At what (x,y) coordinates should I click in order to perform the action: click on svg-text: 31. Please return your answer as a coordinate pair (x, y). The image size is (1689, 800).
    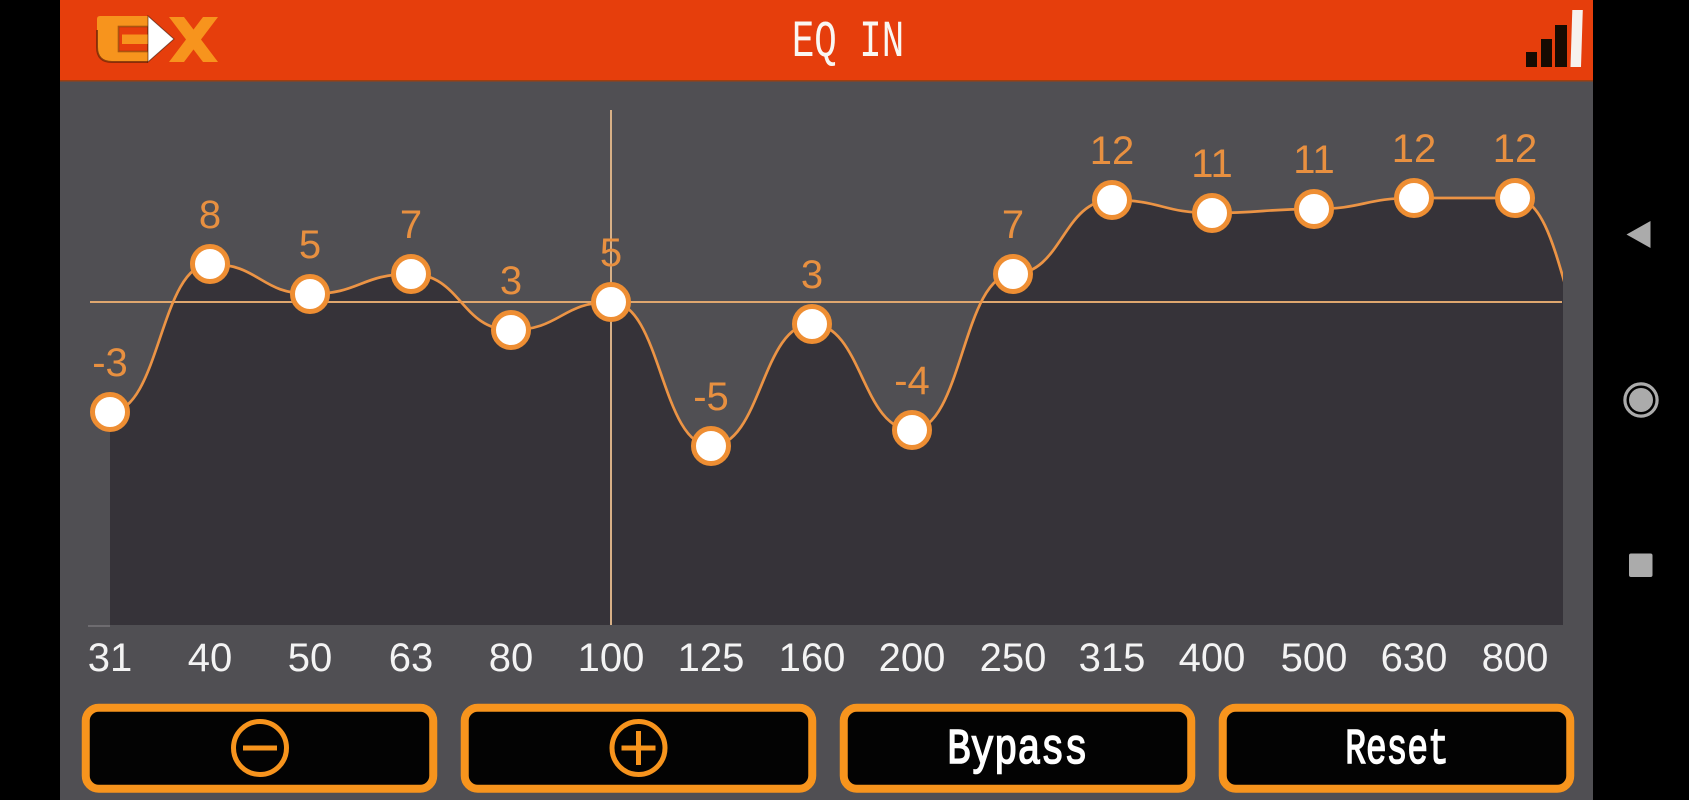
    Looking at the image, I should click on (110, 658).